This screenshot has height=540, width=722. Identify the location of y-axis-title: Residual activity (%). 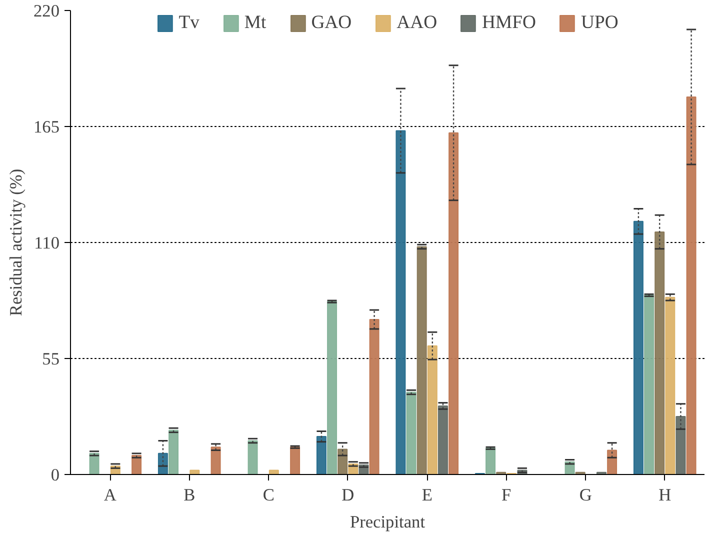
(16, 242).